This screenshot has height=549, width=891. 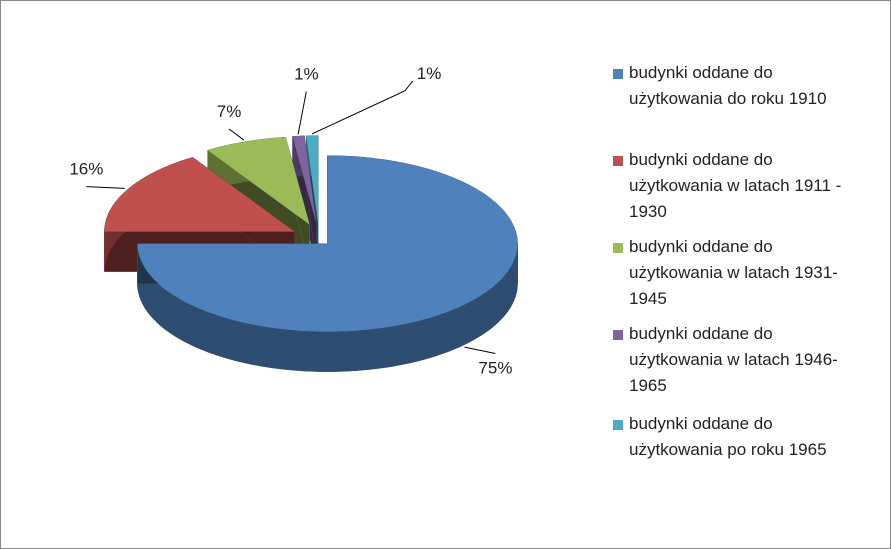 I want to click on data-label: 1%, so click(x=429, y=73).